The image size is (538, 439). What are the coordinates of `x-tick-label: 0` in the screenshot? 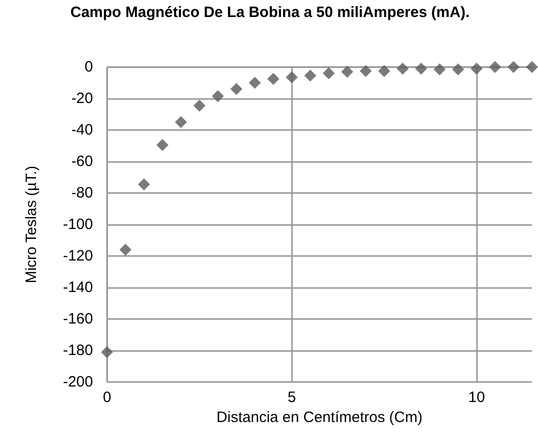 It's located at (107, 397).